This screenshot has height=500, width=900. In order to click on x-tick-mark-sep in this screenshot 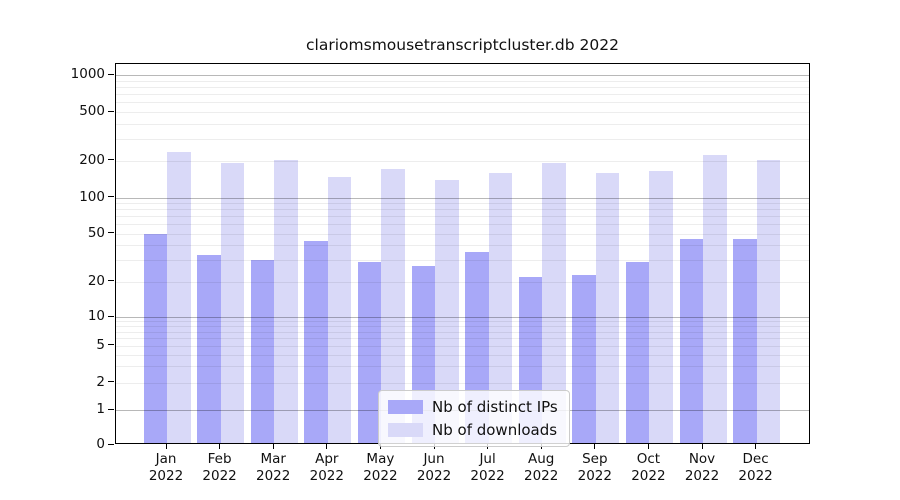, I will do `click(595, 446)`.